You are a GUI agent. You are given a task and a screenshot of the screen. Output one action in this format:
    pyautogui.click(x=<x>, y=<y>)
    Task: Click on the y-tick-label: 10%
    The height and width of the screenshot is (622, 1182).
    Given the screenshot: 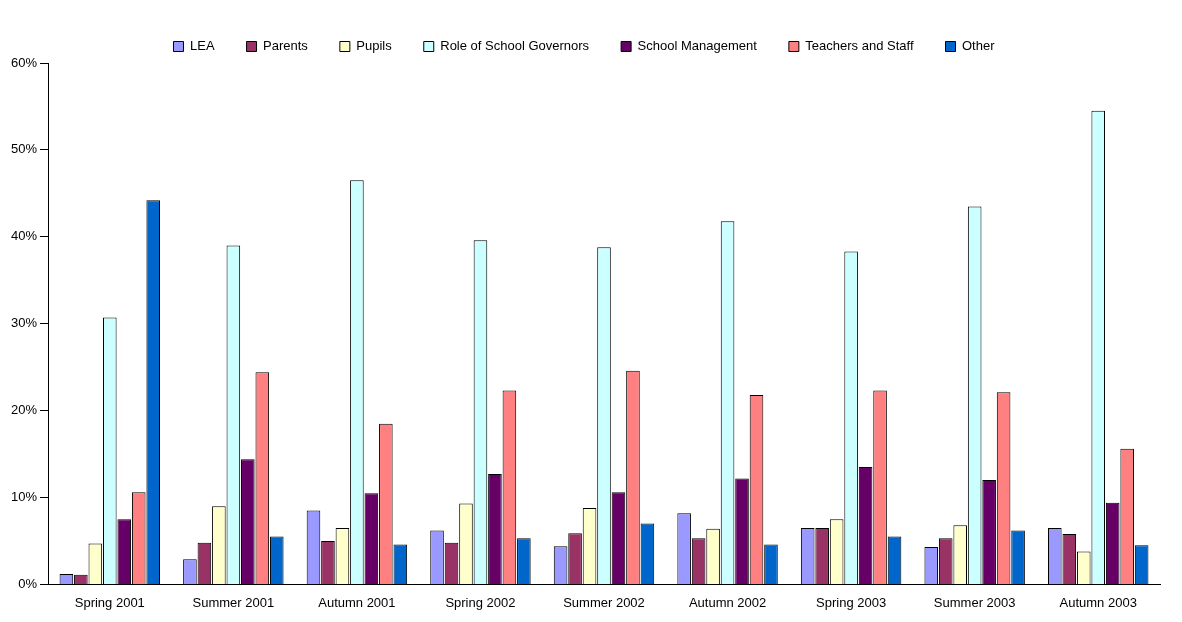 What is the action you would take?
    pyautogui.click(x=24, y=497)
    